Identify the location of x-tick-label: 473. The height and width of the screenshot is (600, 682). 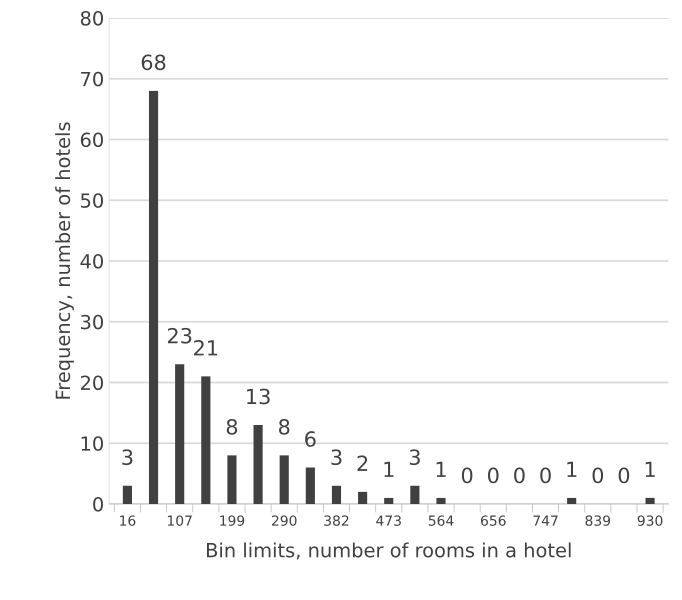
(388, 520).